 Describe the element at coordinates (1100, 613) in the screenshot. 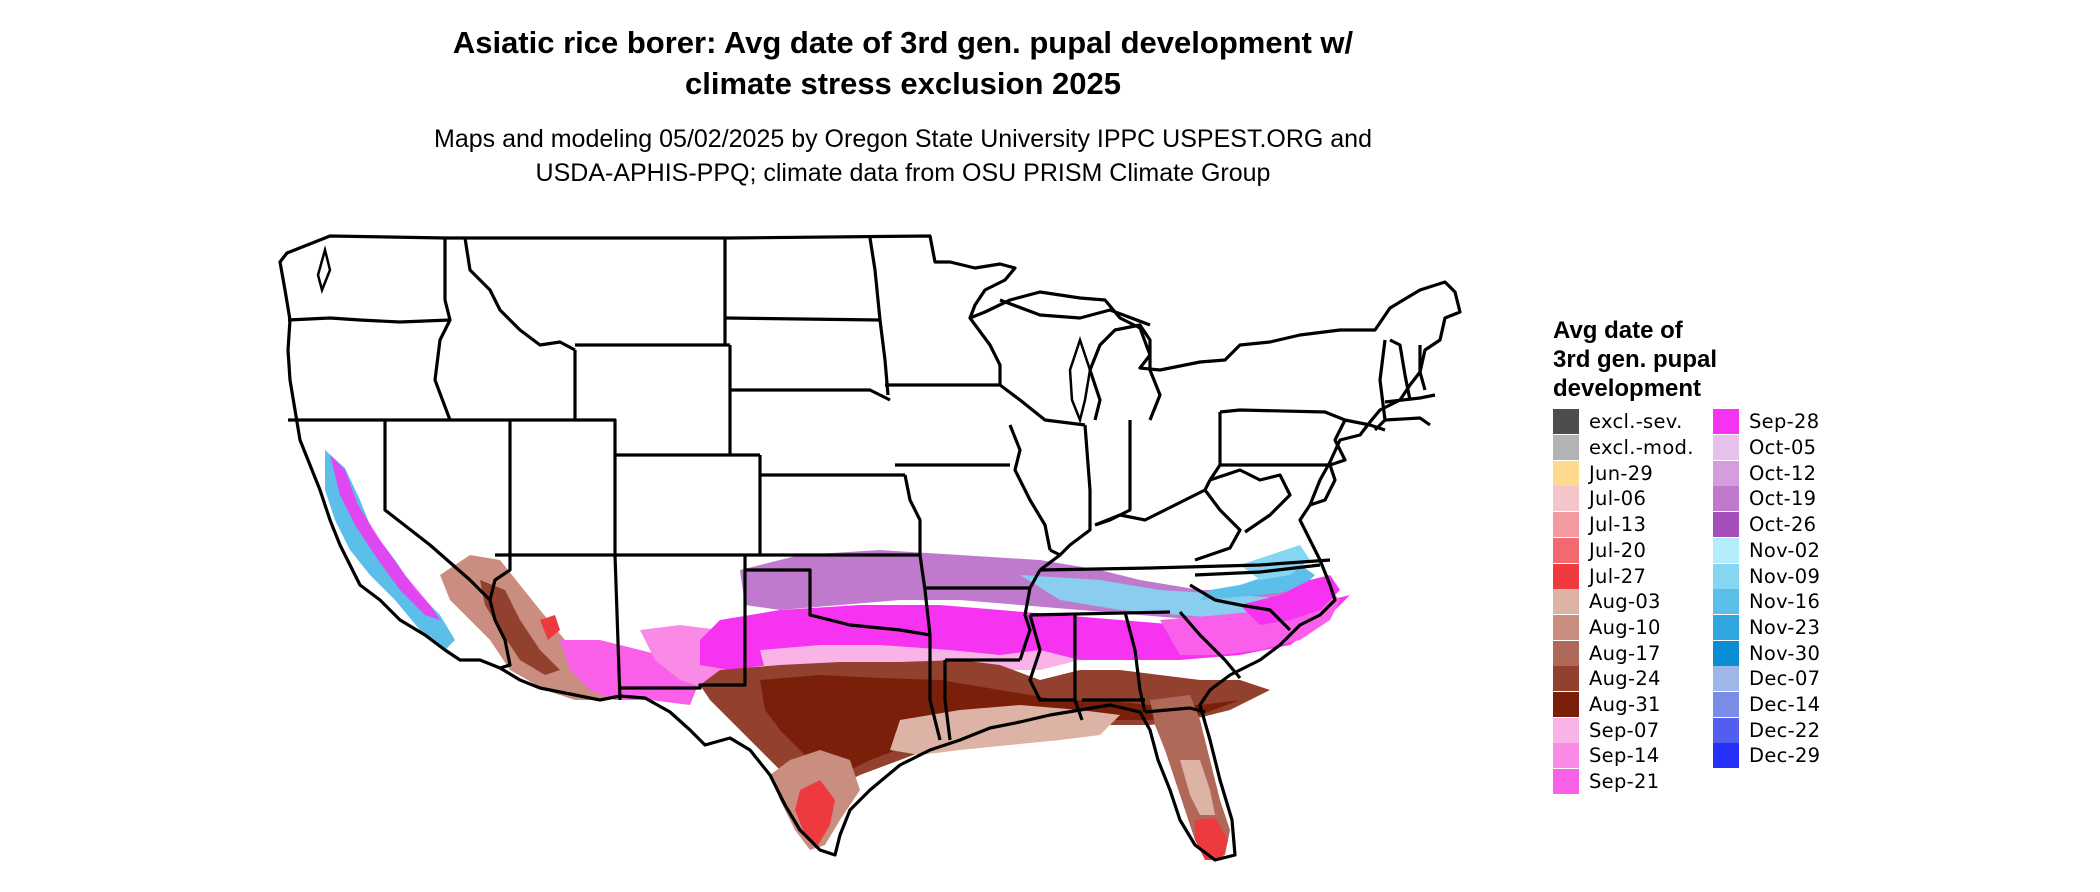

I see `tn-south-border` at that location.